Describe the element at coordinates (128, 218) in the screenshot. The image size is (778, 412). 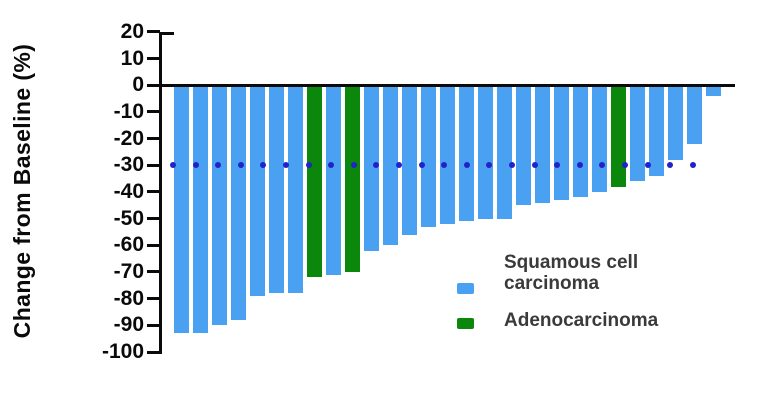
I see `y-tick-label: -50` at that location.